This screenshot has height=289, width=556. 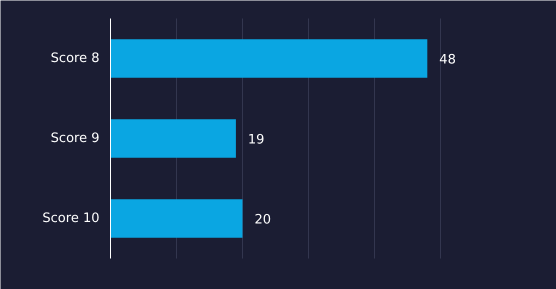 I want to click on y-tick-label: Score 8, so click(x=75, y=58).